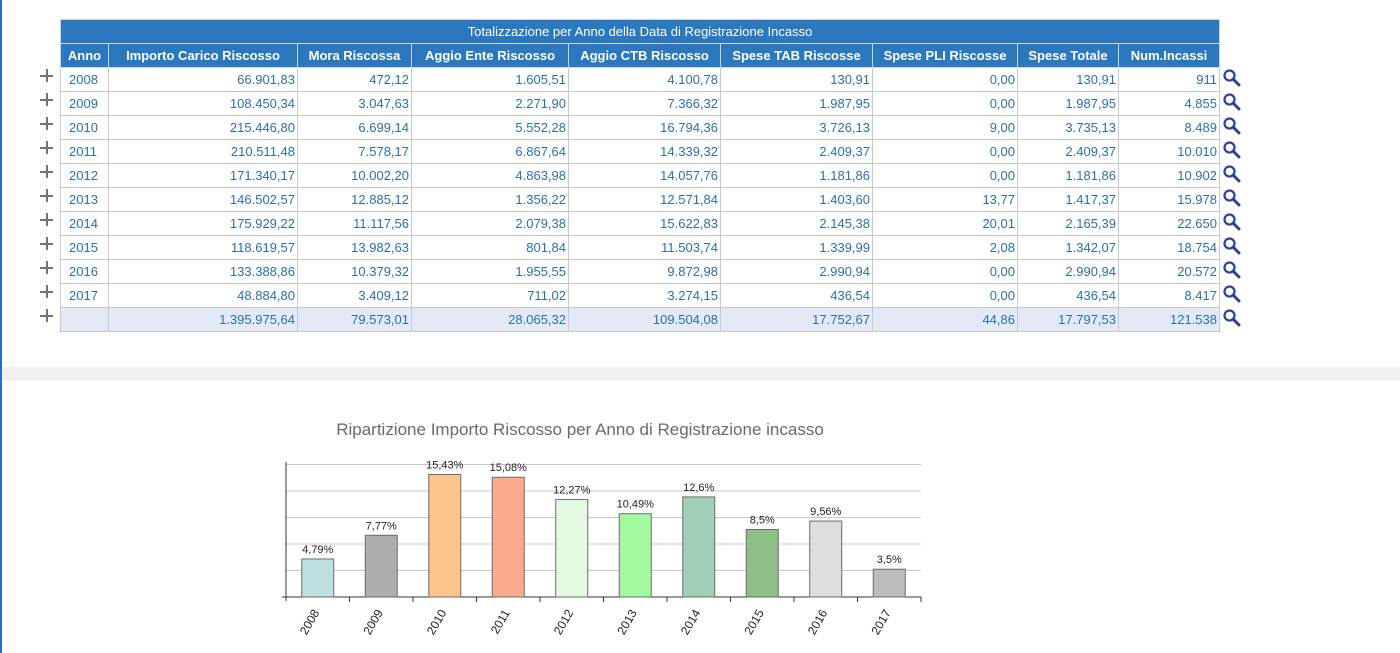  I want to click on column-header: Mora Riscossa, so click(354, 55).